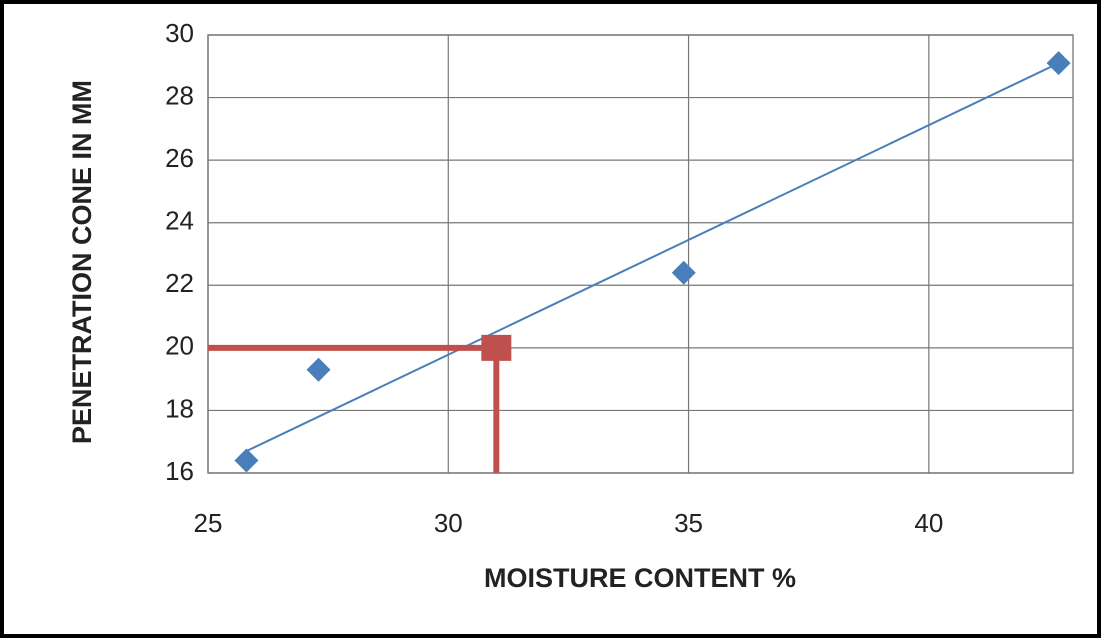 The width and height of the screenshot is (1101, 638). I want to click on x-axis-title: MOISTURE CONTENT %, so click(640, 578).